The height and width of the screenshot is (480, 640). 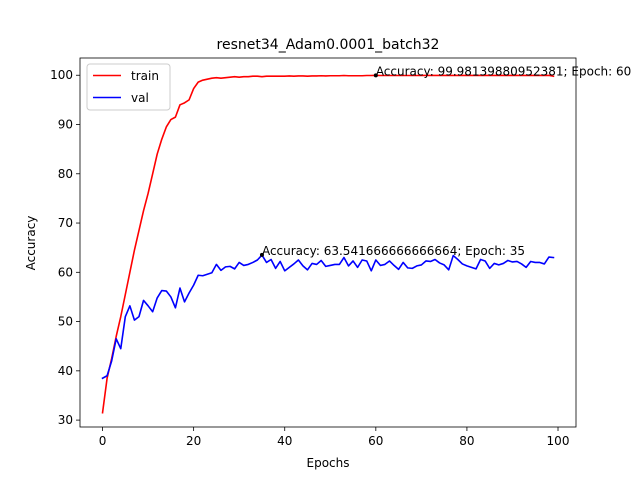 What do you see at coordinates (328, 45) in the screenshot?
I see `chart-title: resnet34_Adam0.0001_batch32` at bounding box center [328, 45].